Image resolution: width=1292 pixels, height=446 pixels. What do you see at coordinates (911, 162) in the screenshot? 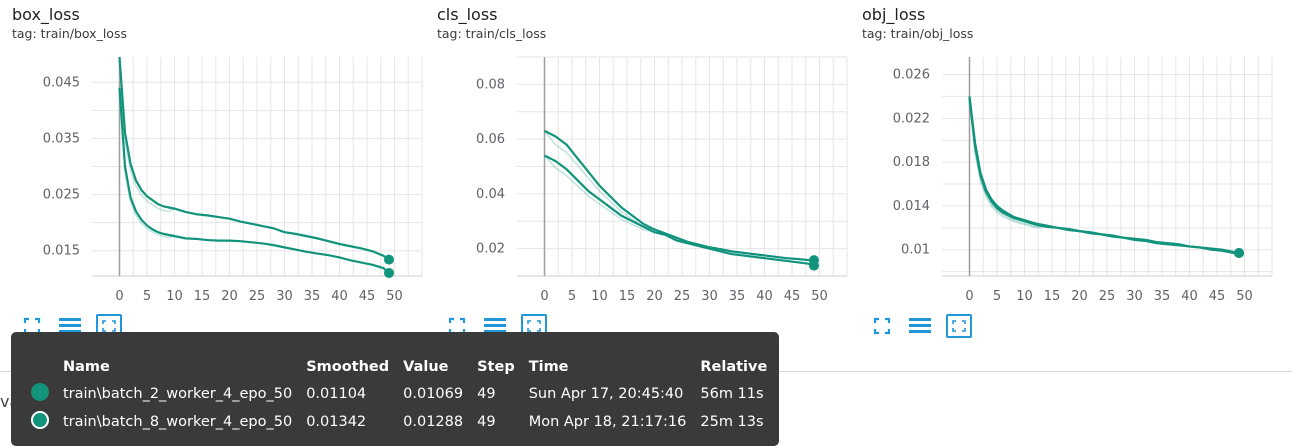
I see `y-tick-label: 0.018` at bounding box center [911, 162].